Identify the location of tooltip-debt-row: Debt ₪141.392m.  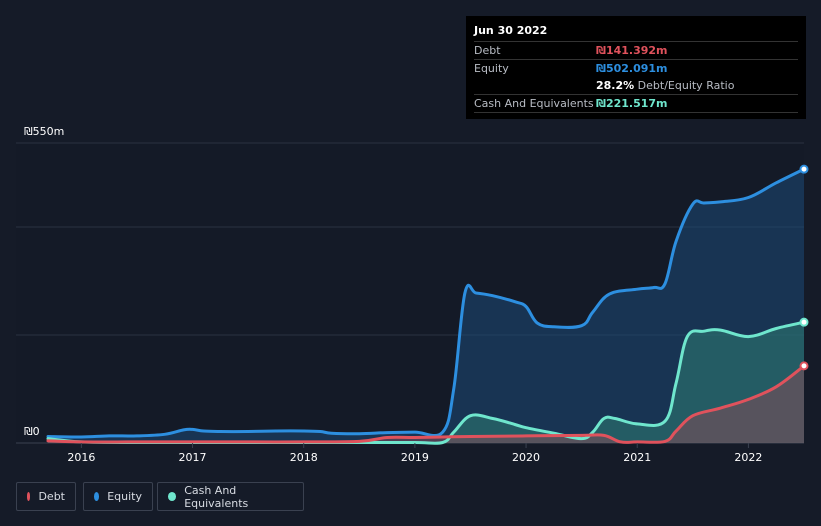
(636, 50).